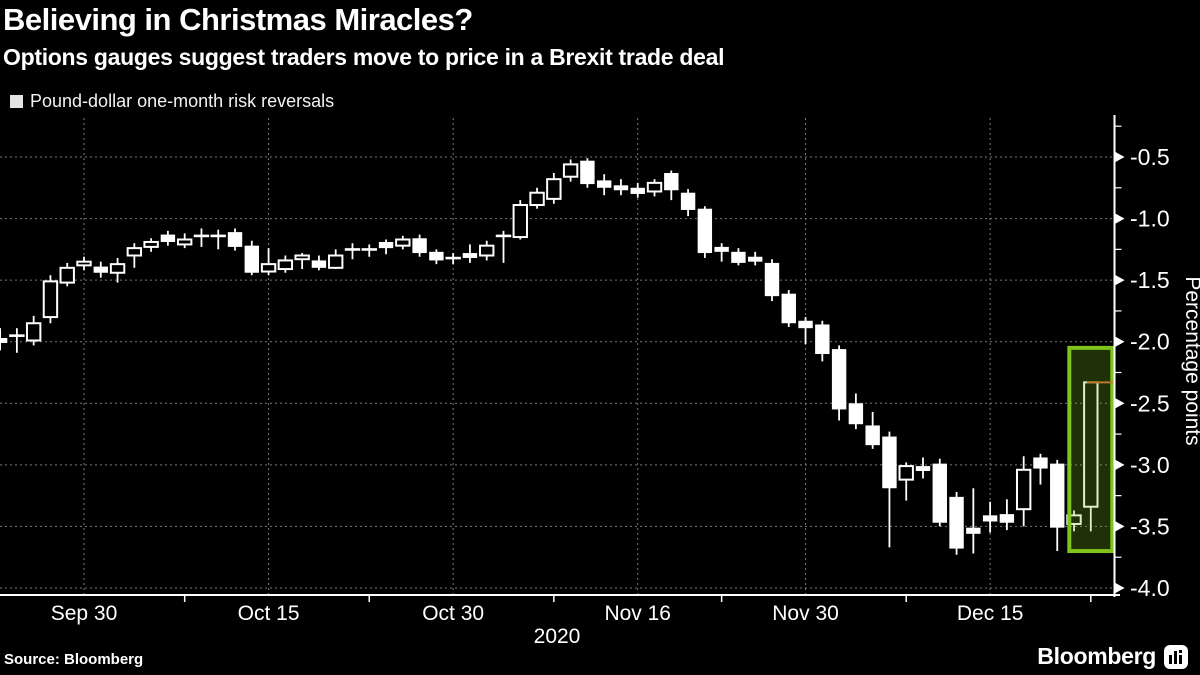 This screenshot has height=675, width=1200. Describe the element at coordinates (1150, 403) in the screenshot. I see `svg-text: -2.5` at that location.